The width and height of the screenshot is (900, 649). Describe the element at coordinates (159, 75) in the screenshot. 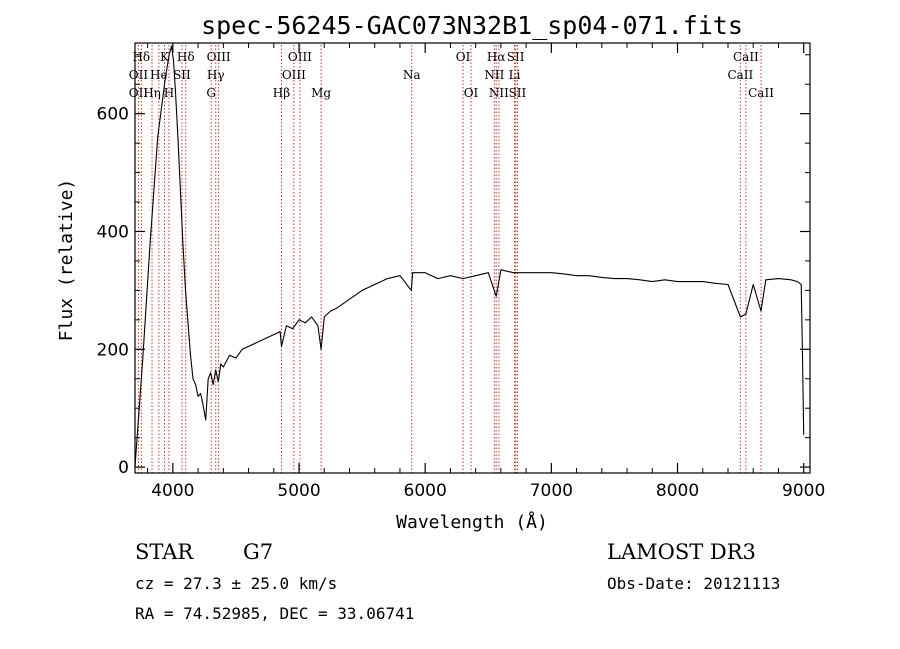

I see `line-label: He` at that location.